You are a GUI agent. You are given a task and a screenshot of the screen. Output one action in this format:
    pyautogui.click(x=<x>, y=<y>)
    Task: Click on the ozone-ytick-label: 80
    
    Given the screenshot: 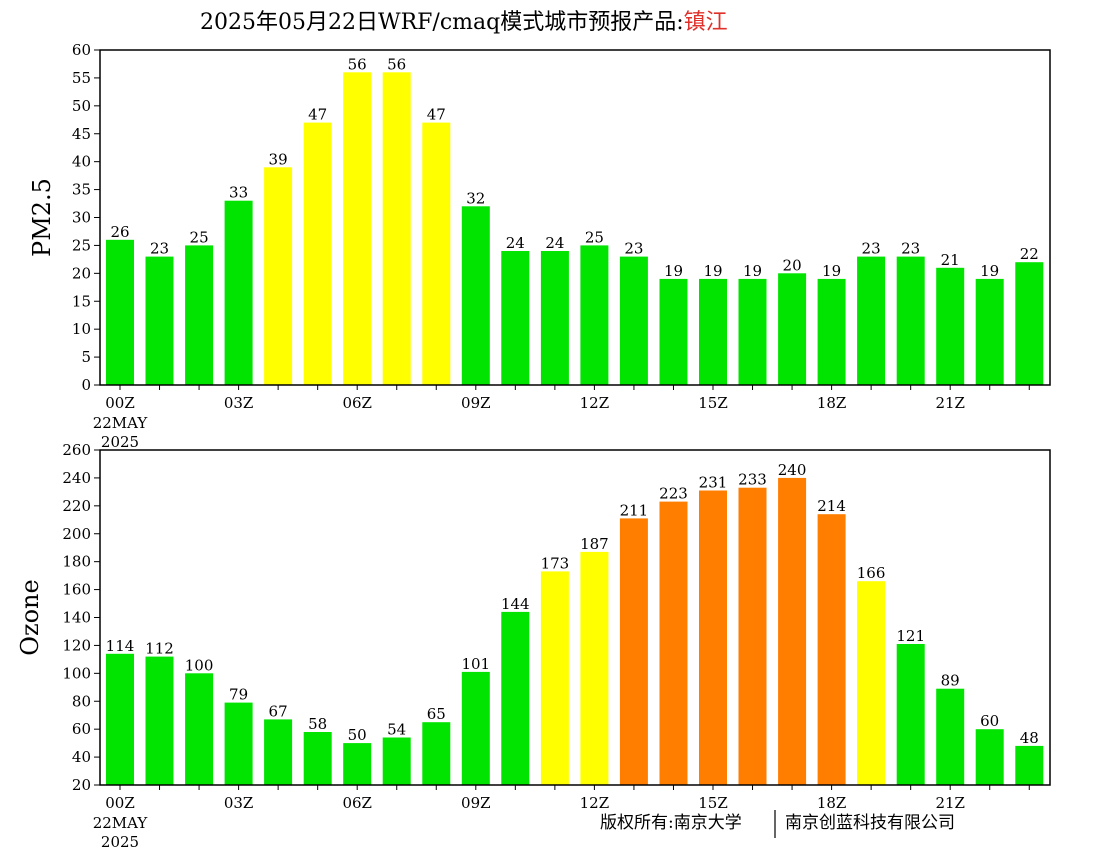 What is the action you would take?
    pyautogui.click(x=81, y=701)
    